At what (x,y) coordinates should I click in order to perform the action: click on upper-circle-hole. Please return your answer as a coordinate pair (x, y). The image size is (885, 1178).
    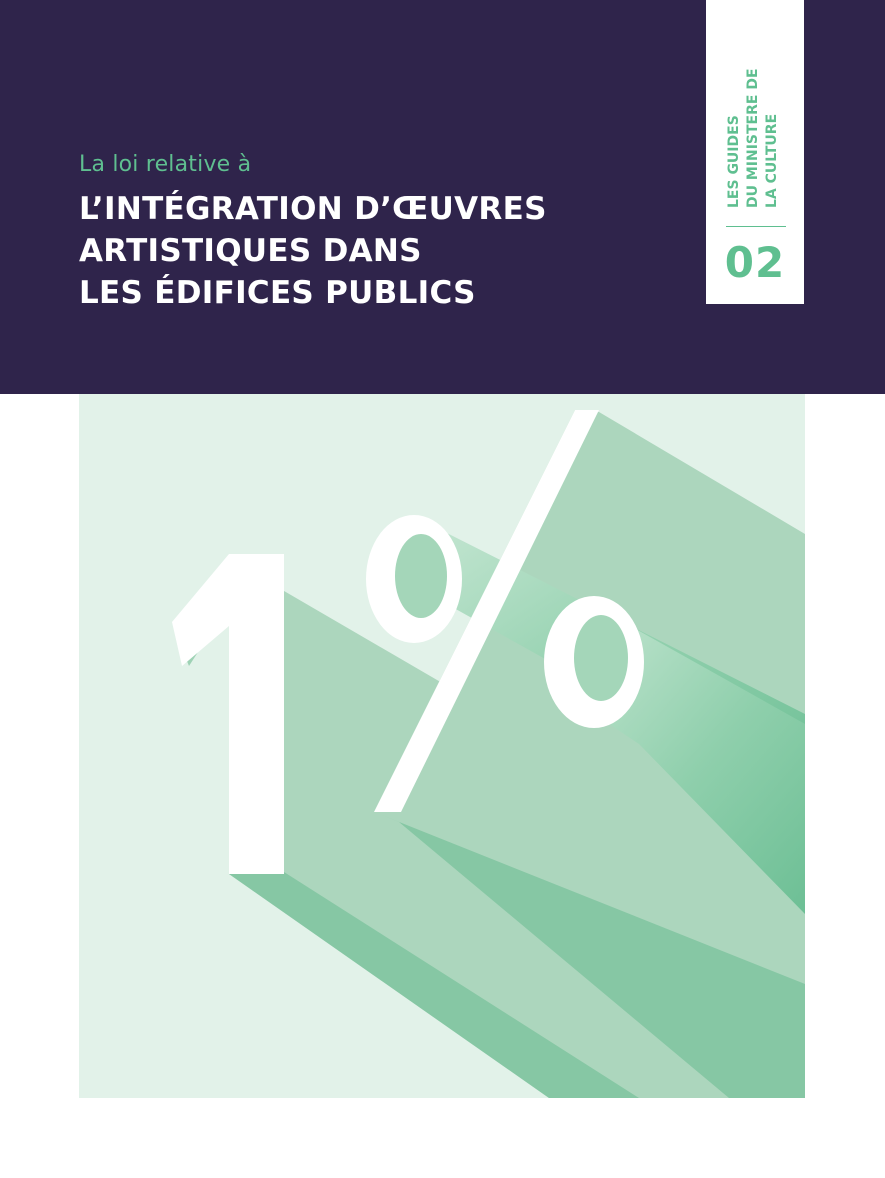
    Looking at the image, I should click on (421, 576).